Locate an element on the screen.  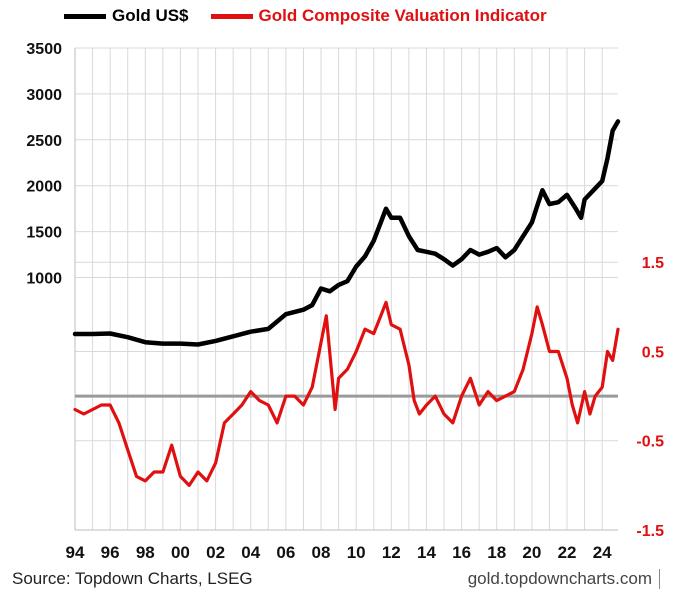
x-tick-label: 18 is located at coordinates (496, 552).